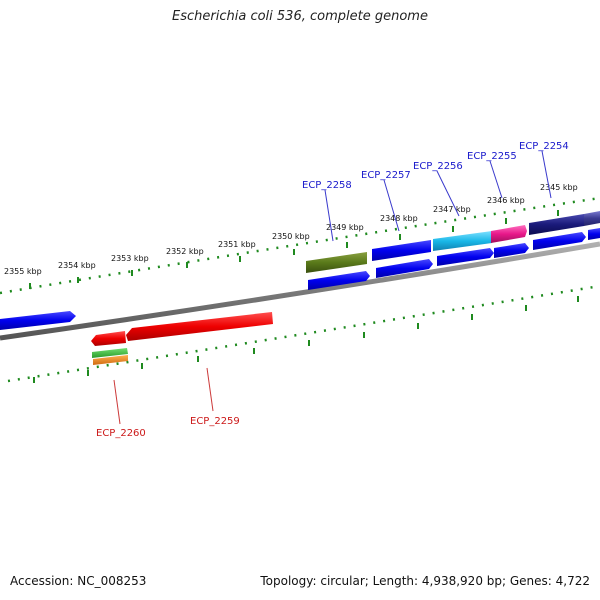 This screenshot has height=600, width=600. What do you see at coordinates (438, 196) in the screenshot?
I see `forward-label-leaders` at bounding box center [438, 196].